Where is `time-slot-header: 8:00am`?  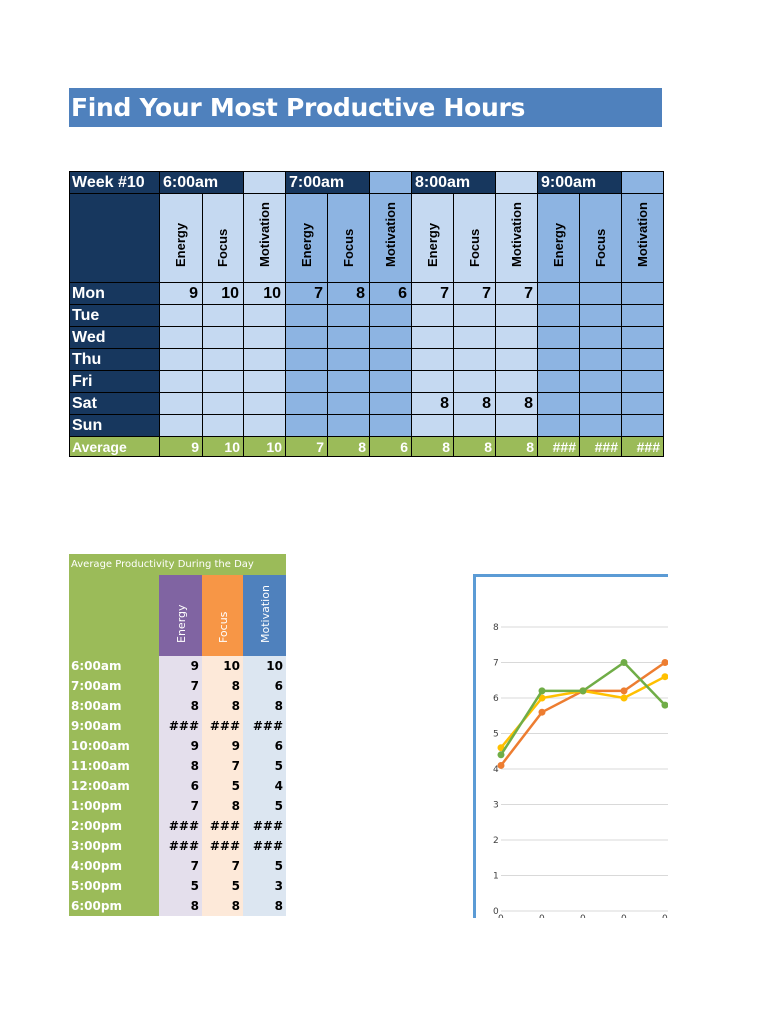 time-slot-header: 8:00am is located at coordinates (453, 182).